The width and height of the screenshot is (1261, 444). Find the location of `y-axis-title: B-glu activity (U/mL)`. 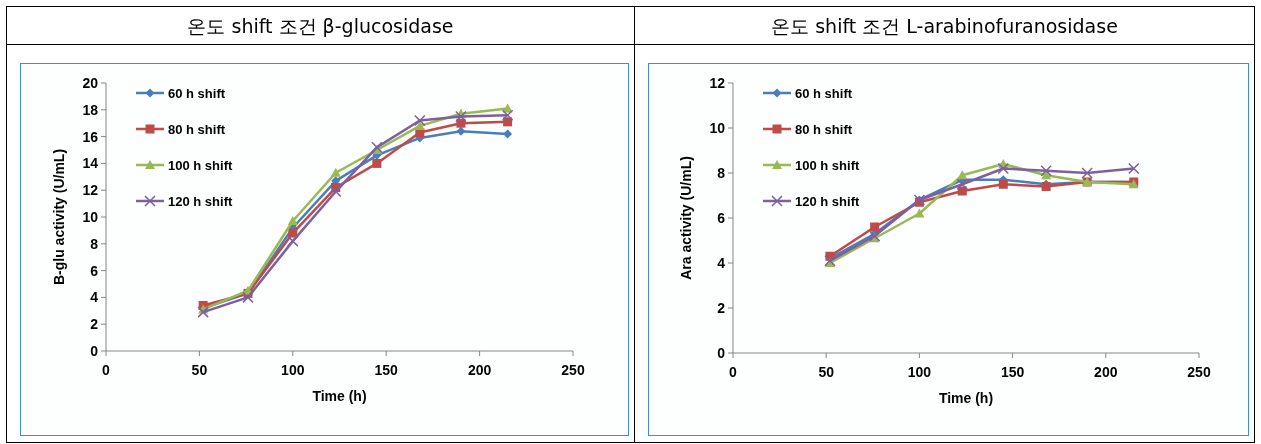

y-axis-title: B-glu activity (U/mL) is located at coordinates (59, 217).